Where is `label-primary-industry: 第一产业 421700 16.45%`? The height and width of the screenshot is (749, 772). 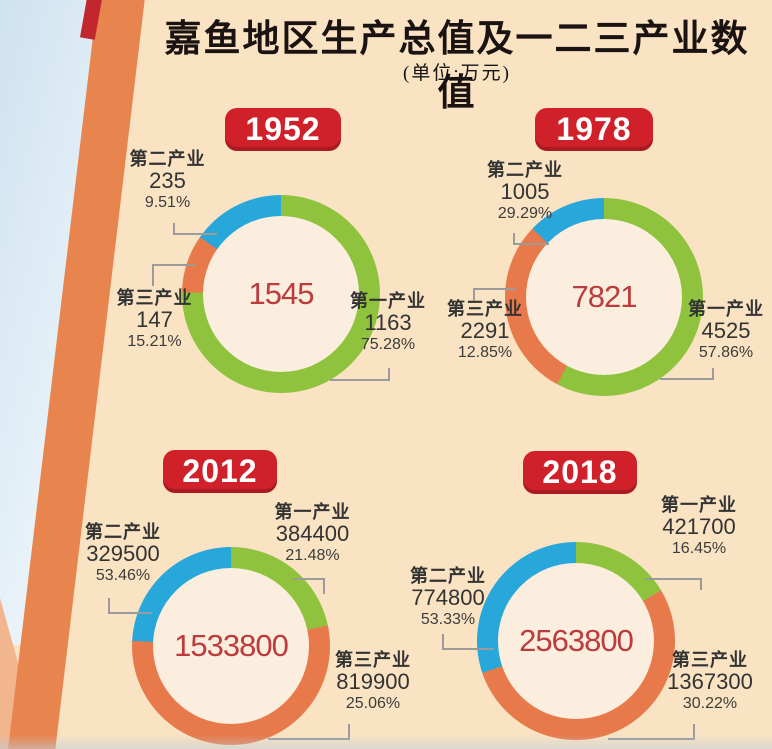 label-primary-industry: 第一产业 421700 16.45% is located at coordinates (699, 526).